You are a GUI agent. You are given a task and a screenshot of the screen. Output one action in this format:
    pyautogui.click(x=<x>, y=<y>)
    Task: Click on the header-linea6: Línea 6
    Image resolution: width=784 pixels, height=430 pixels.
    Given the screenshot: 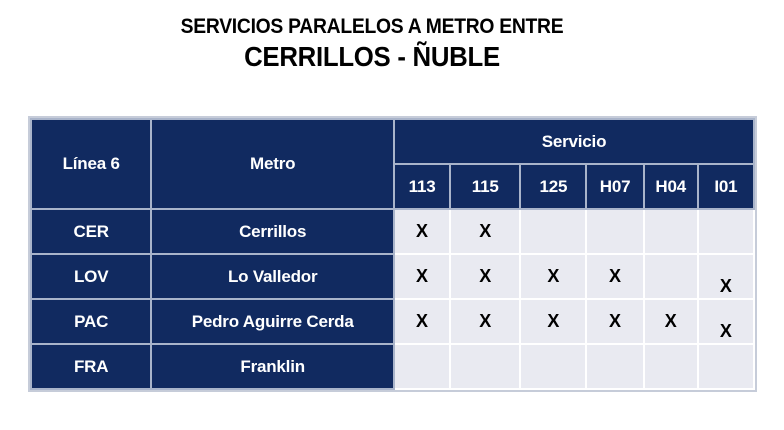 What is the action you would take?
    pyautogui.click(x=91, y=164)
    